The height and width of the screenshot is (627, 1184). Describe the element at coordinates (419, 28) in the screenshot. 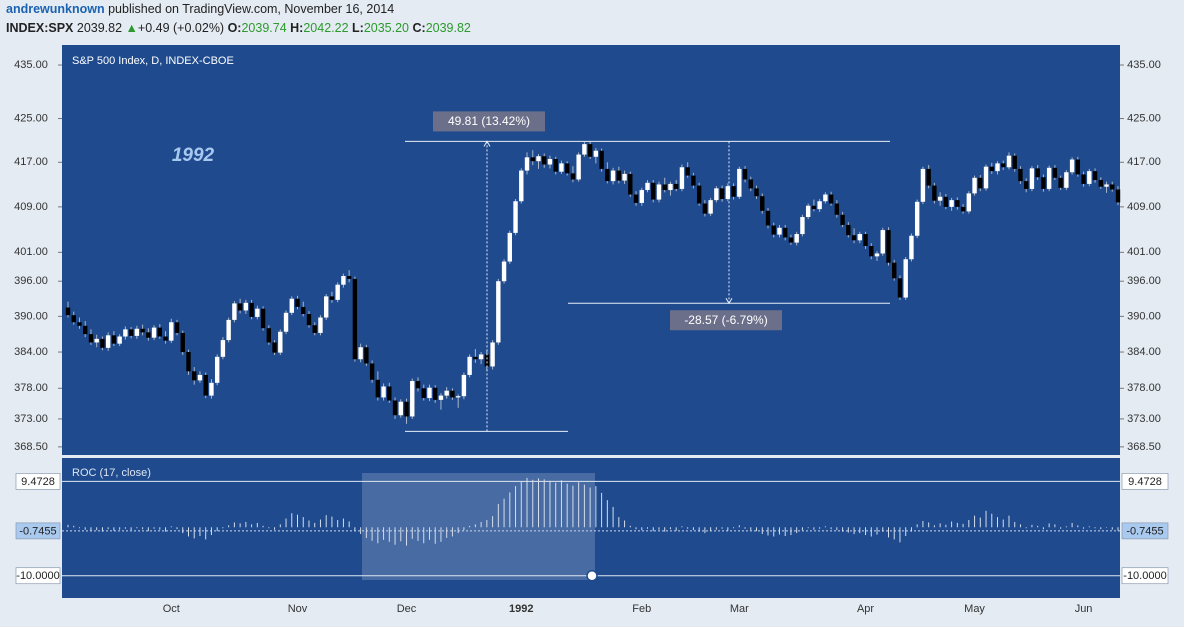

I see `ohlc-label: C:` at that location.